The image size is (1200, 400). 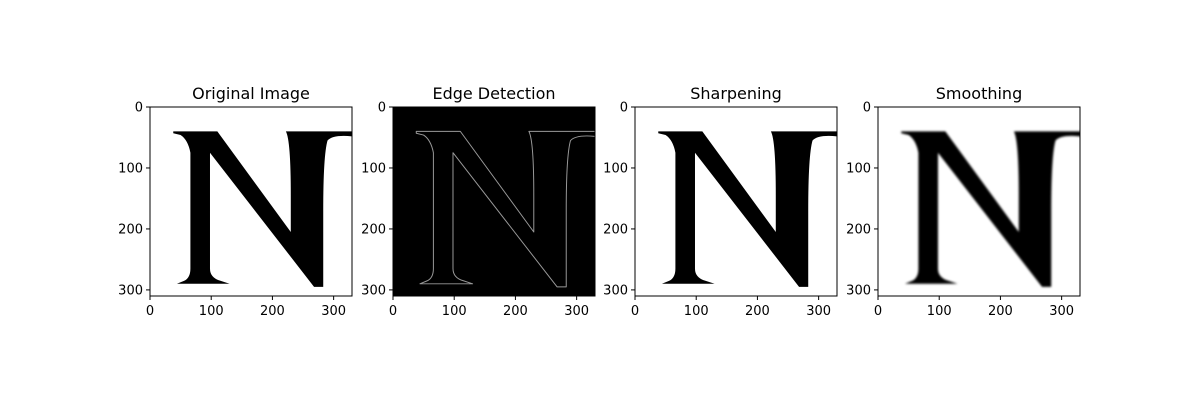 What do you see at coordinates (493, 93) in the screenshot?
I see `panel-title: Edge Detection` at bounding box center [493, 93].